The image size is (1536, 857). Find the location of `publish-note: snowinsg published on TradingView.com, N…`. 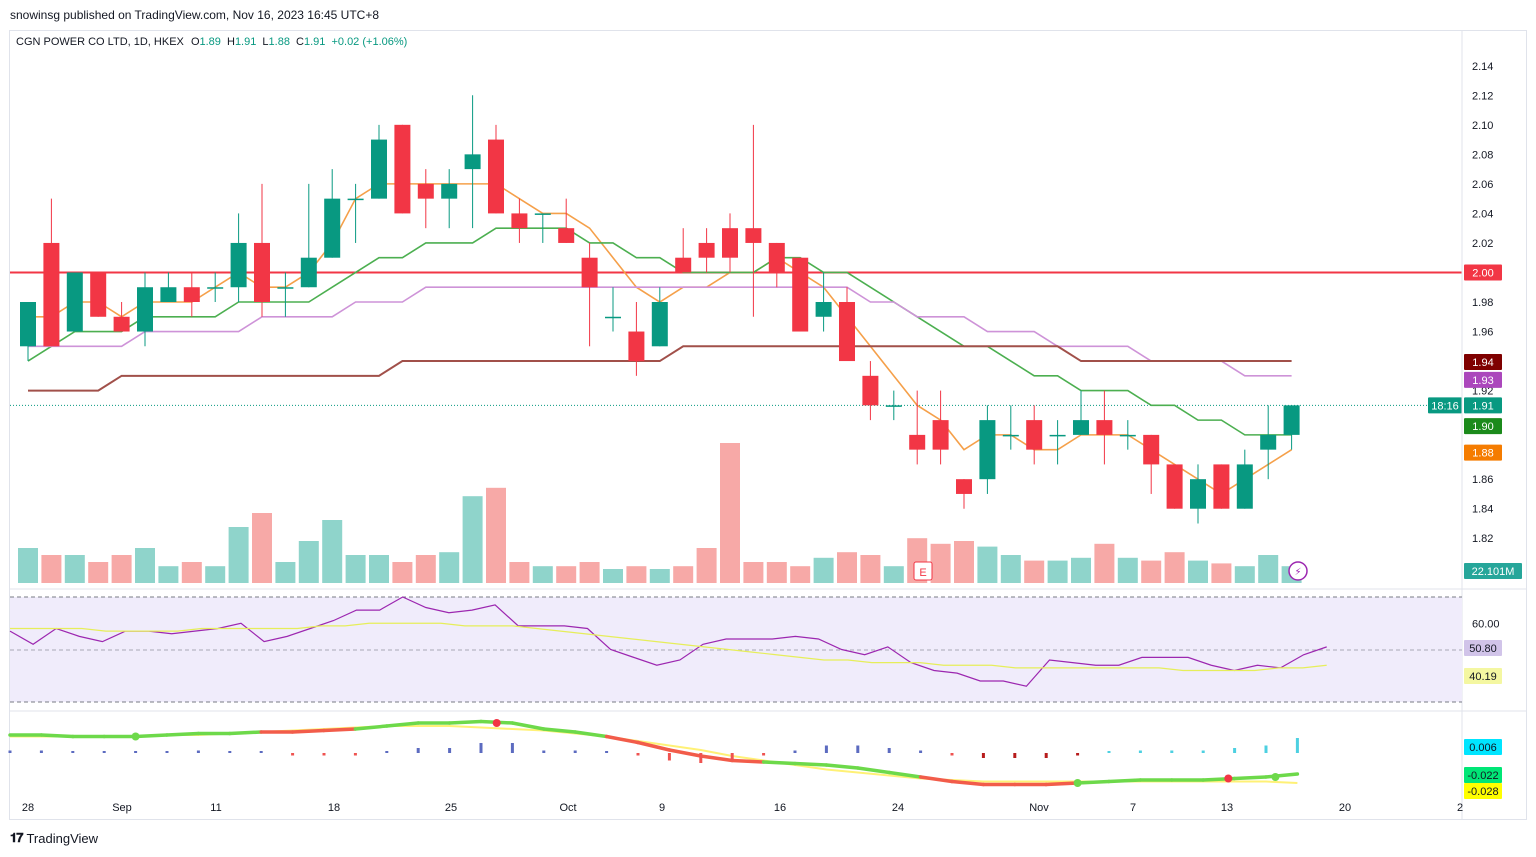

publish-note: snowinsg published on TradingView.com, N… is located at coordinates (195, 15).